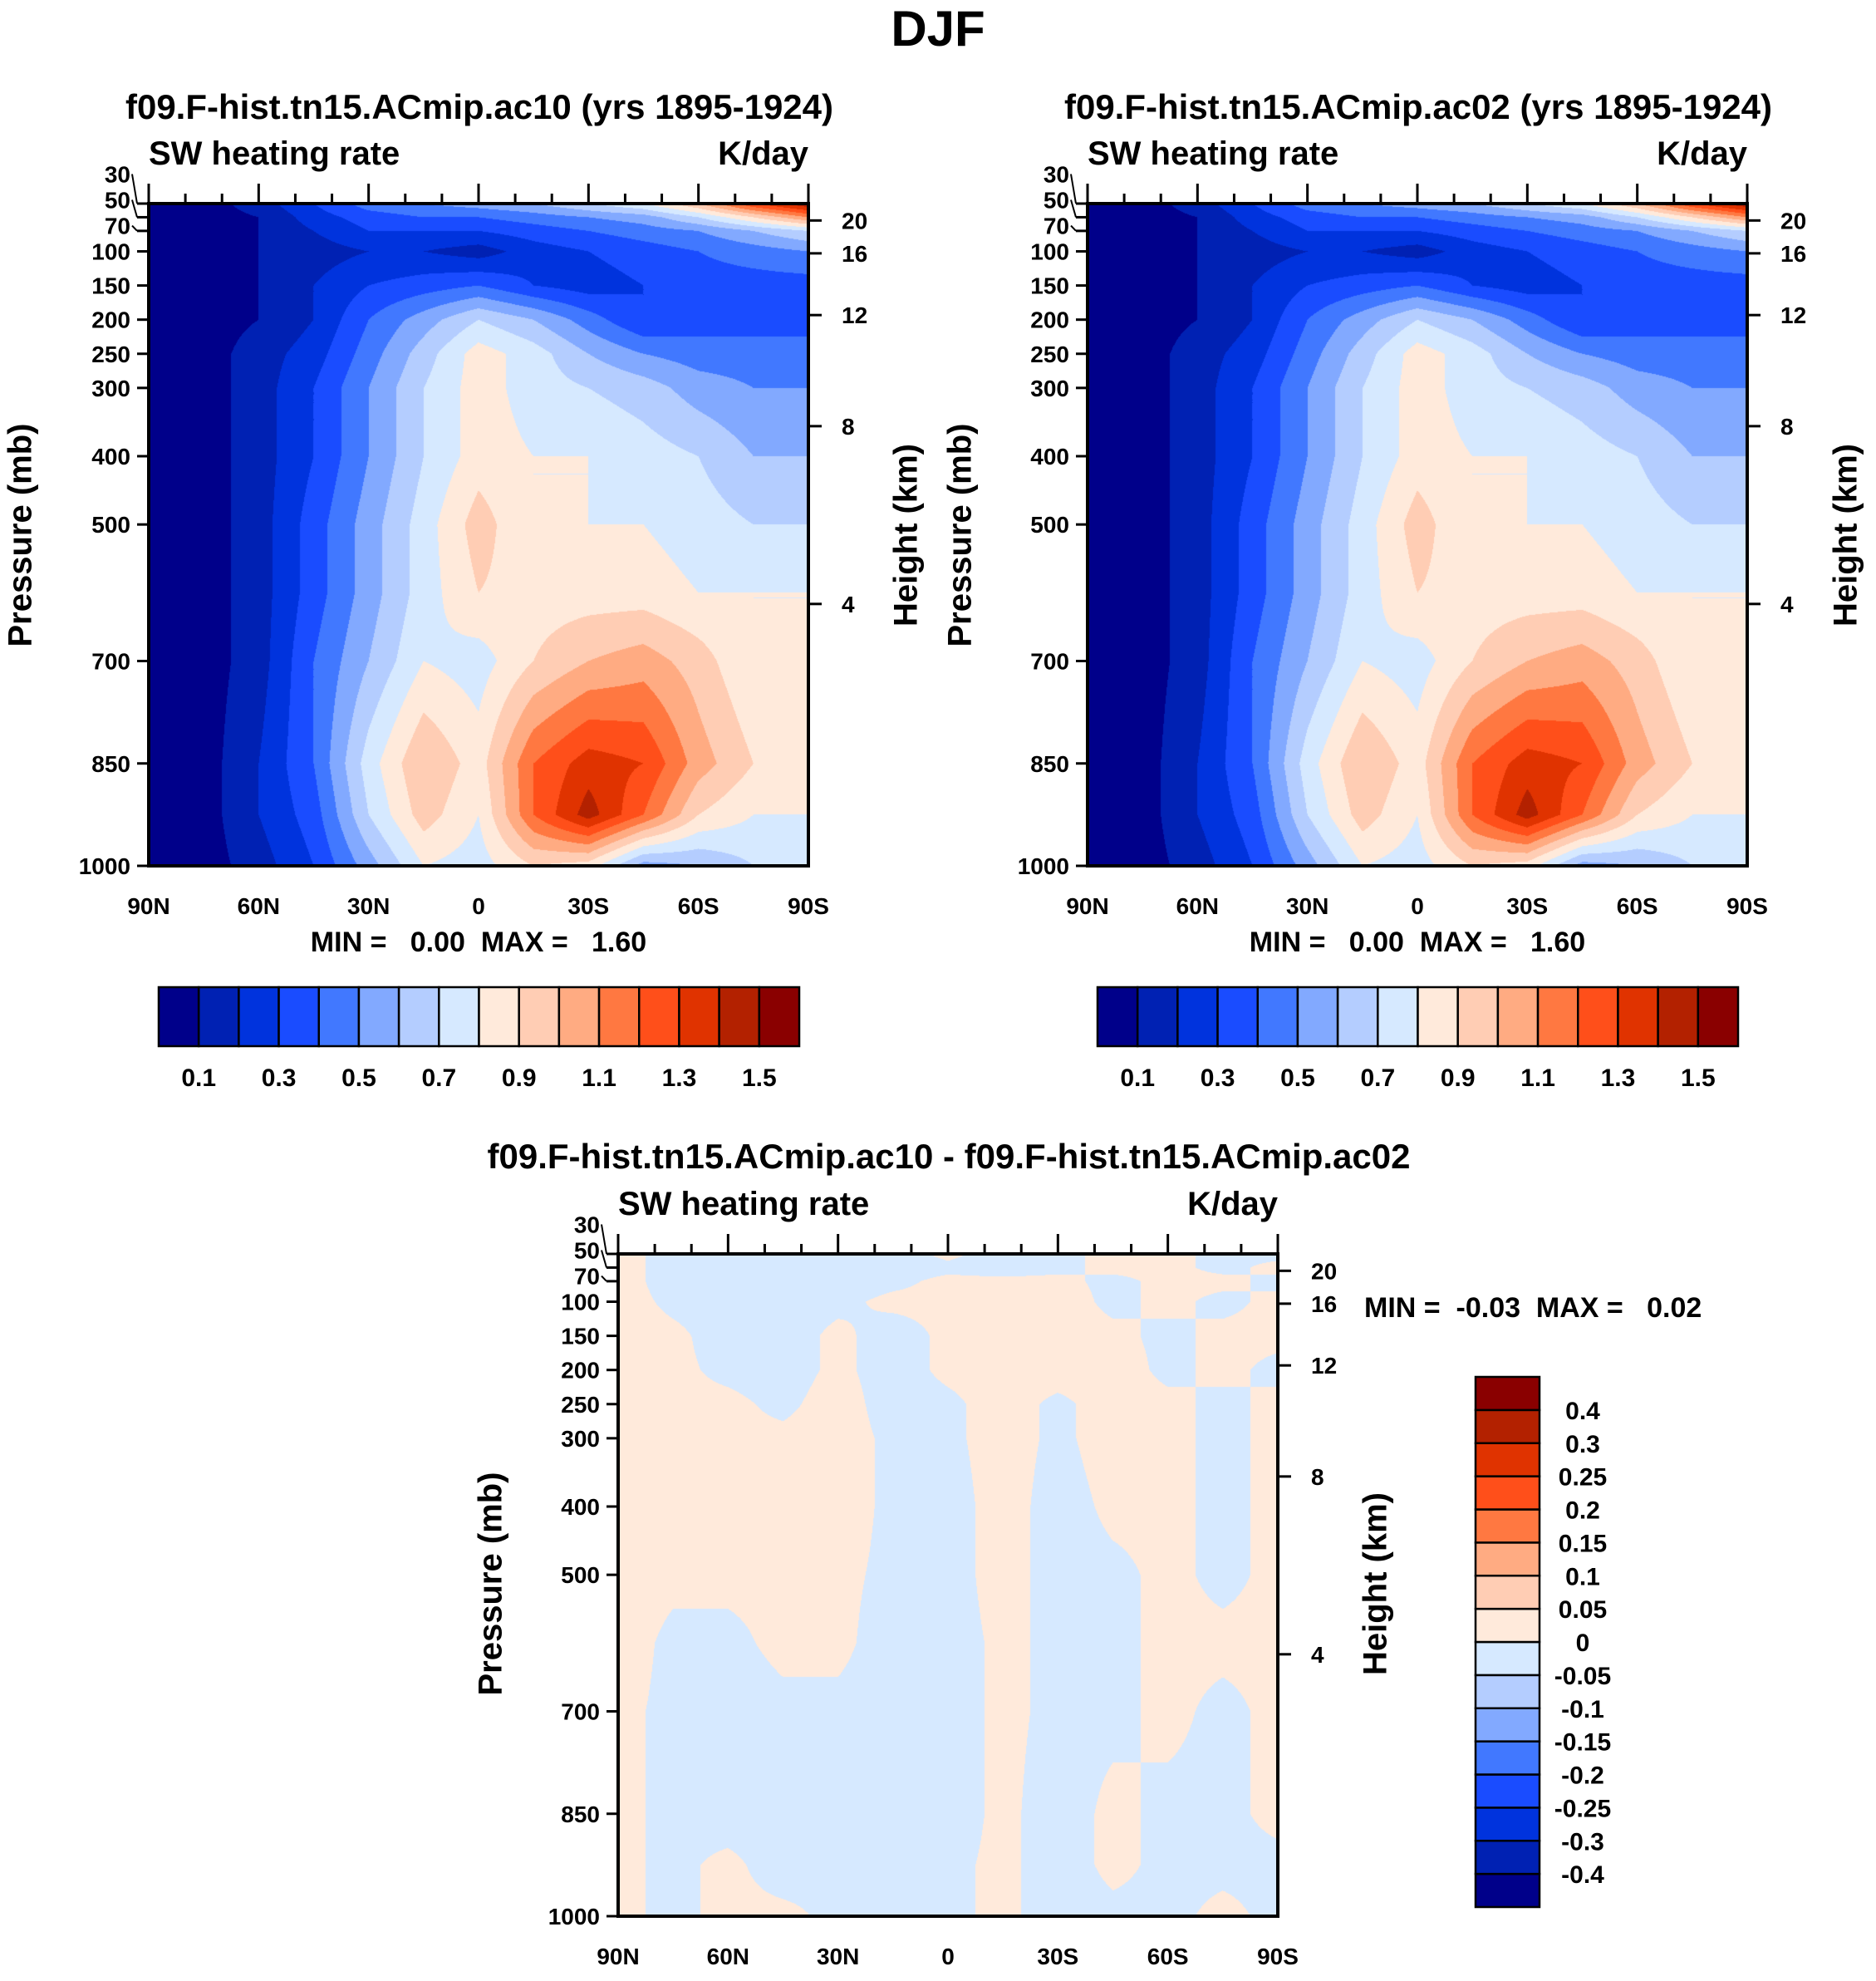 The image size is (1876, 1981). Describe the element at coordinates (1583, 1478) in the screenshot. I see `colorbar-label: 0.25` at that location.